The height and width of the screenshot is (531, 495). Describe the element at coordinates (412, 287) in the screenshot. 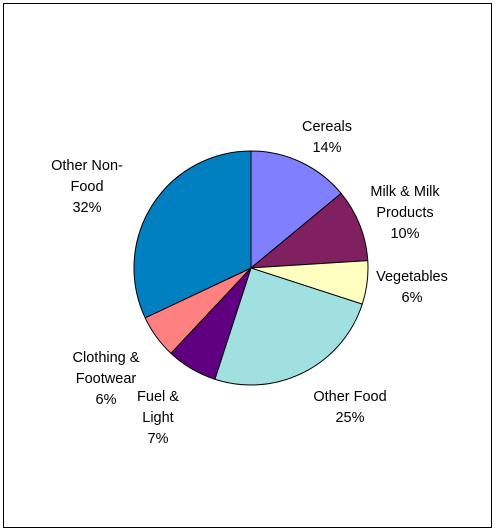

I see `slice-label-vegetables: Vegetables 6%` at that location.